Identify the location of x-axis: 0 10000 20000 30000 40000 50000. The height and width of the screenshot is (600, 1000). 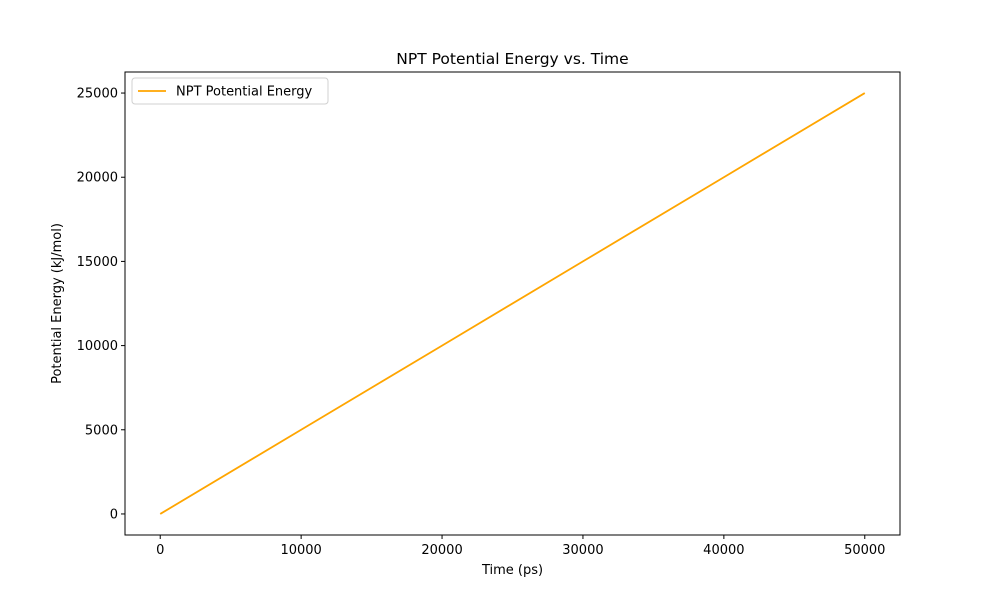
(520, 546).